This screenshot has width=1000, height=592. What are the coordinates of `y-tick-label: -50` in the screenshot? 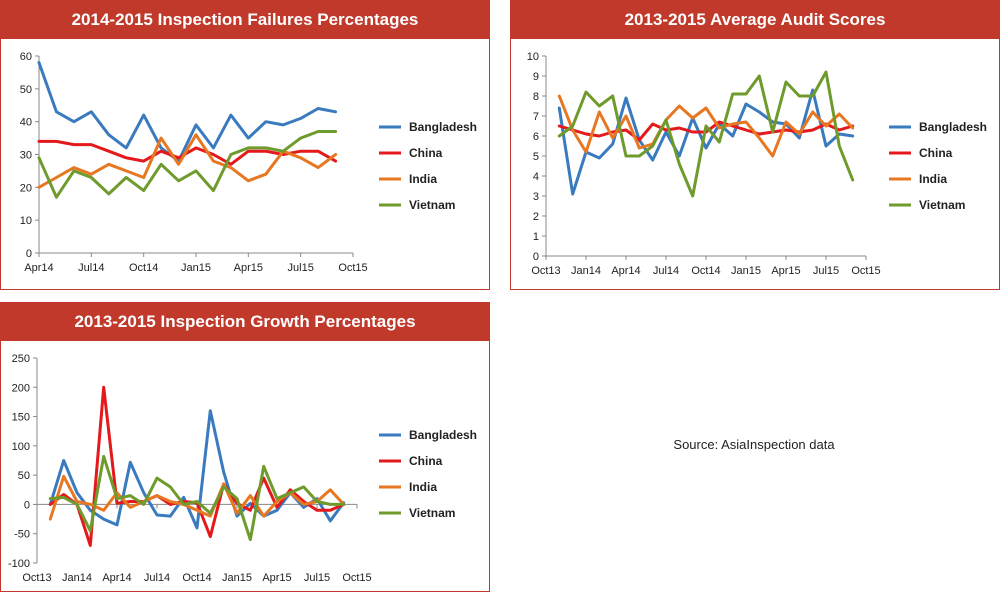 It's located at (22, 535).